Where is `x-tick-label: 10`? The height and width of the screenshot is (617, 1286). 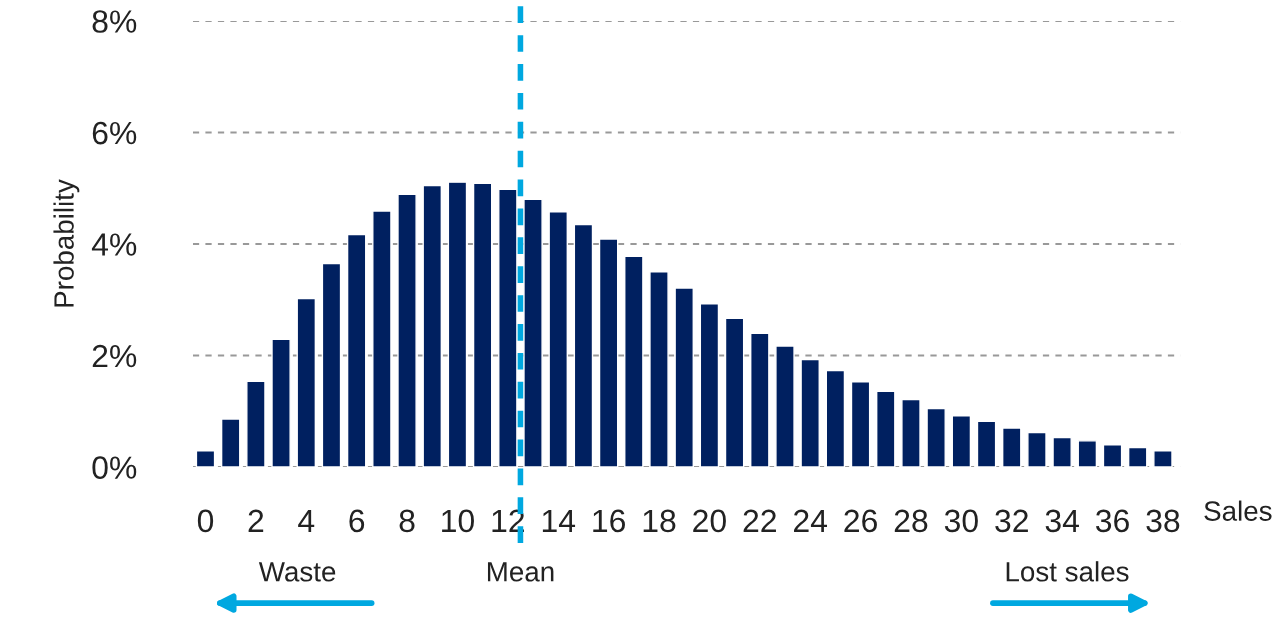
x-tick-label: 10 is located at coordinates (458, 521).